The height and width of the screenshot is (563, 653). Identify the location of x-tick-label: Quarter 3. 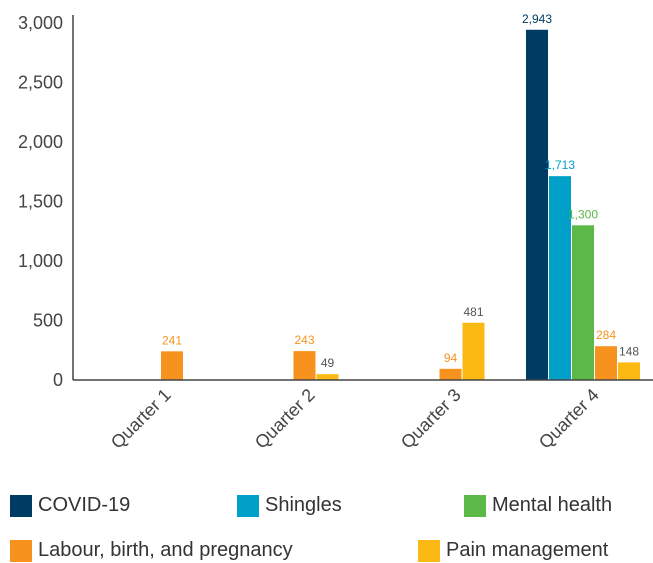
(431, 419).